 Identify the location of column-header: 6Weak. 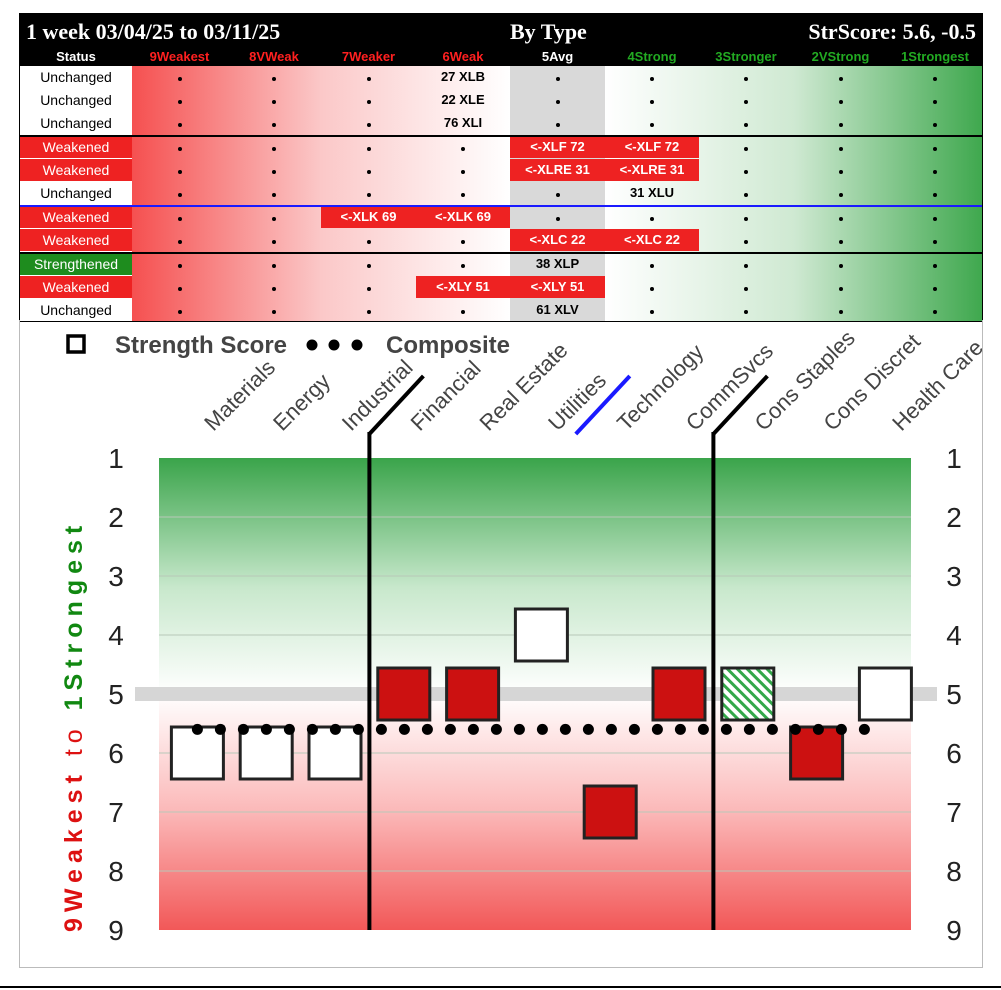
(463, 56).